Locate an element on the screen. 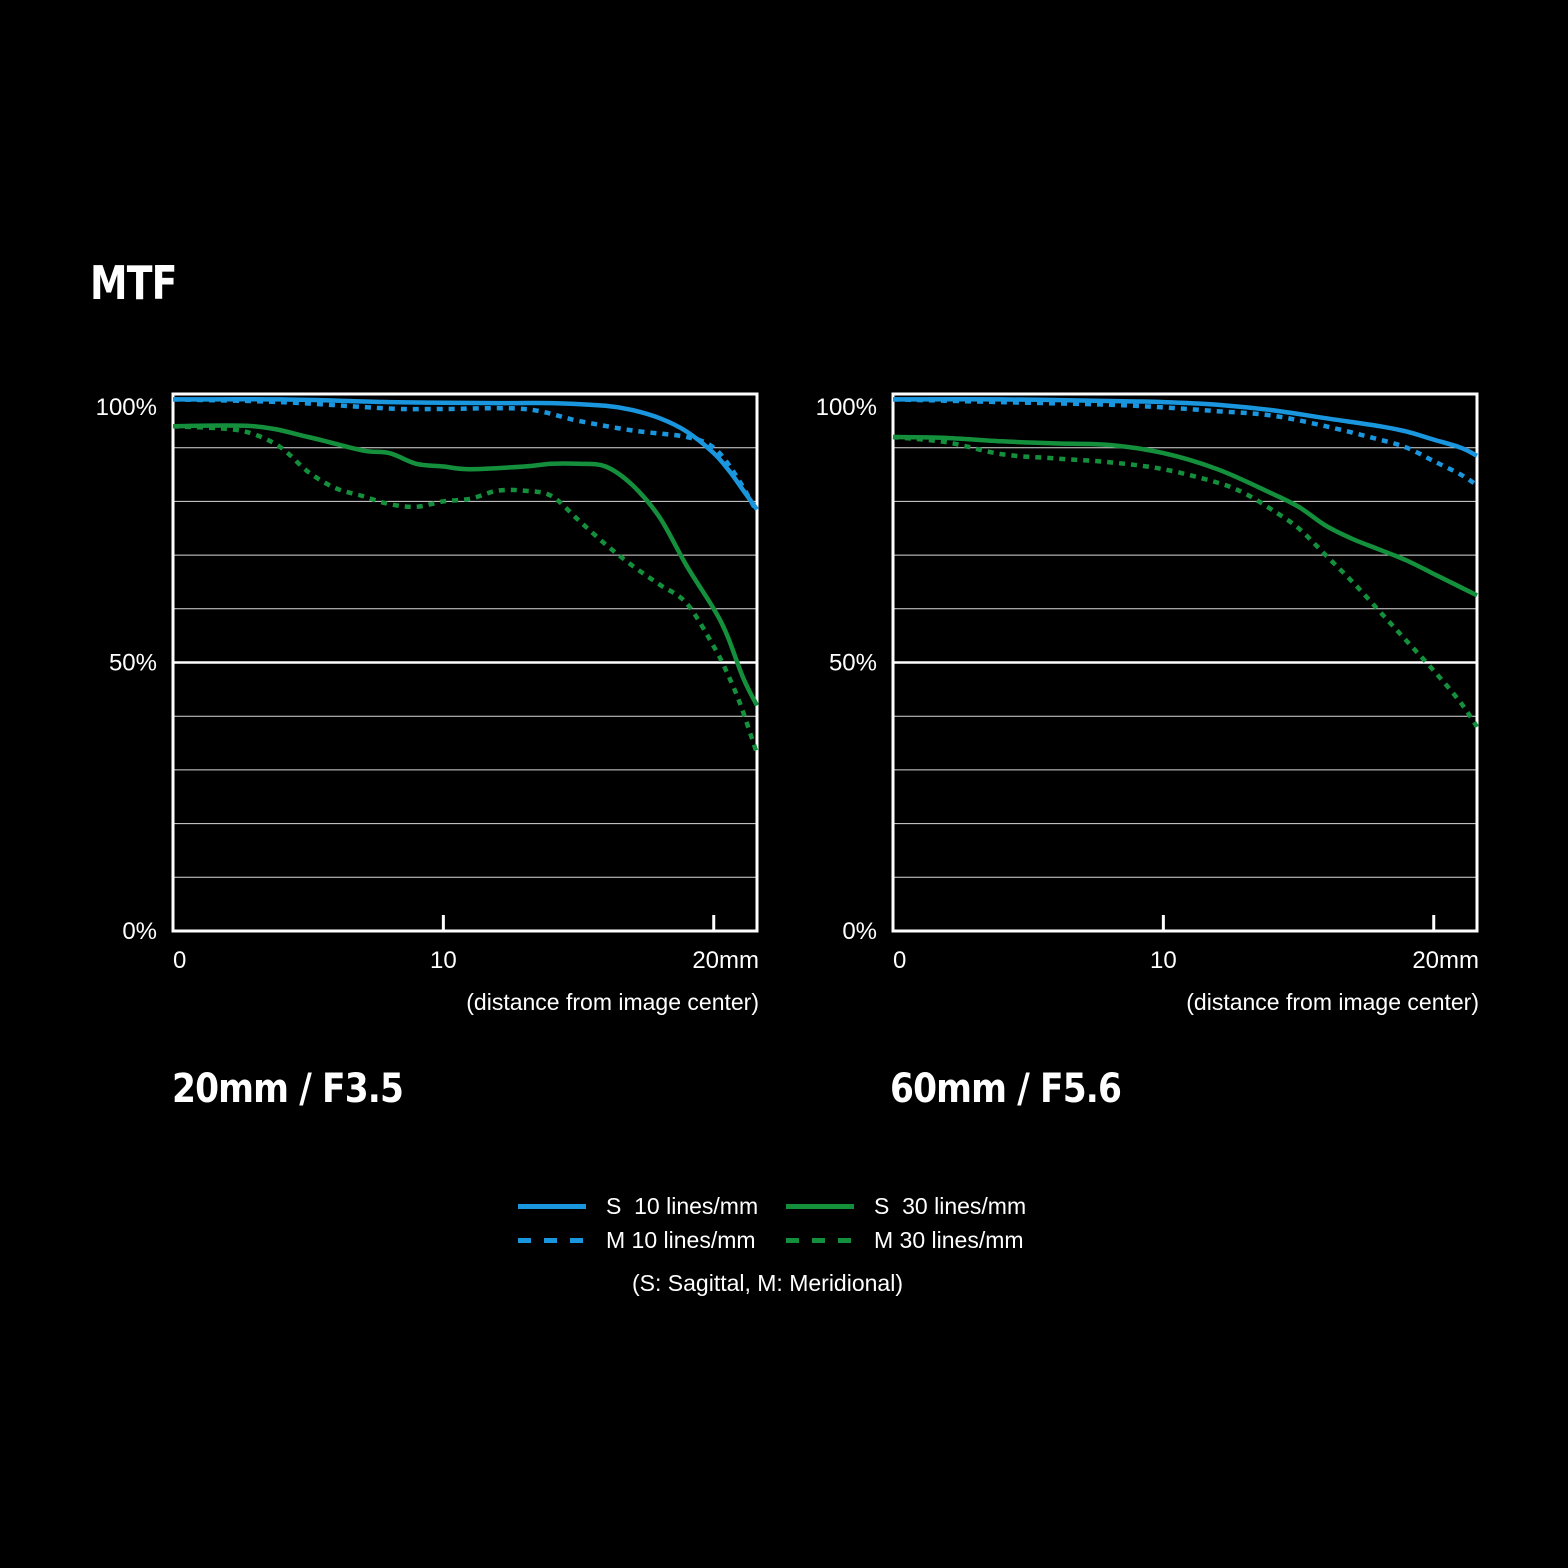 This screenshot has height=1568, width=1568. legend-item-s10: S 10 lines/mm is located at coordinates (638, 1206).